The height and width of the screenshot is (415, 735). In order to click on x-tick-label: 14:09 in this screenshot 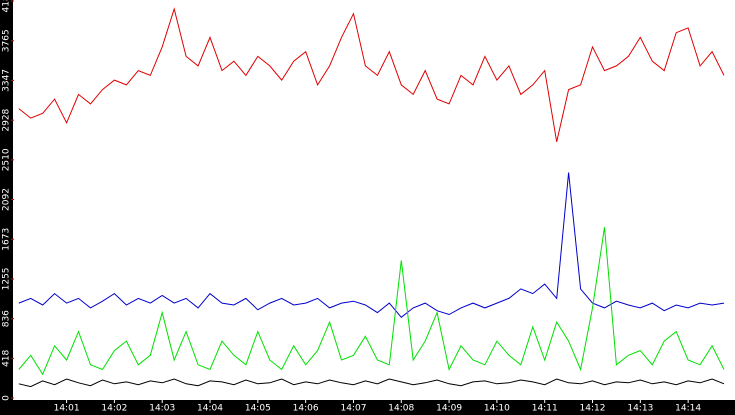, I will do `click(449, 409)`.